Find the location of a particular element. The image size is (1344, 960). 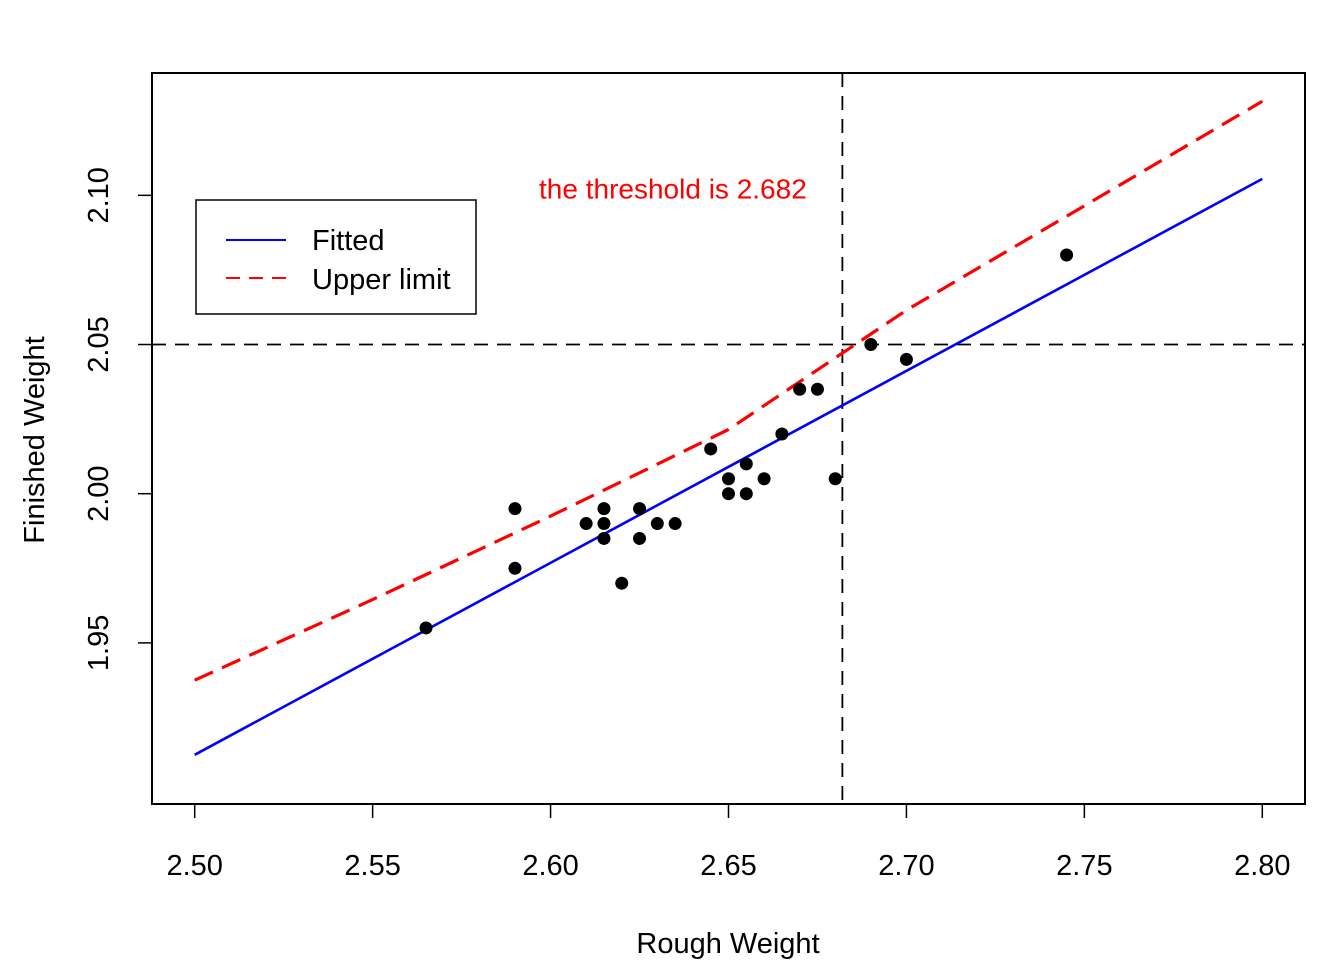

legend-upper-limit-label: Upper limit is located at coordinates (381, 280).